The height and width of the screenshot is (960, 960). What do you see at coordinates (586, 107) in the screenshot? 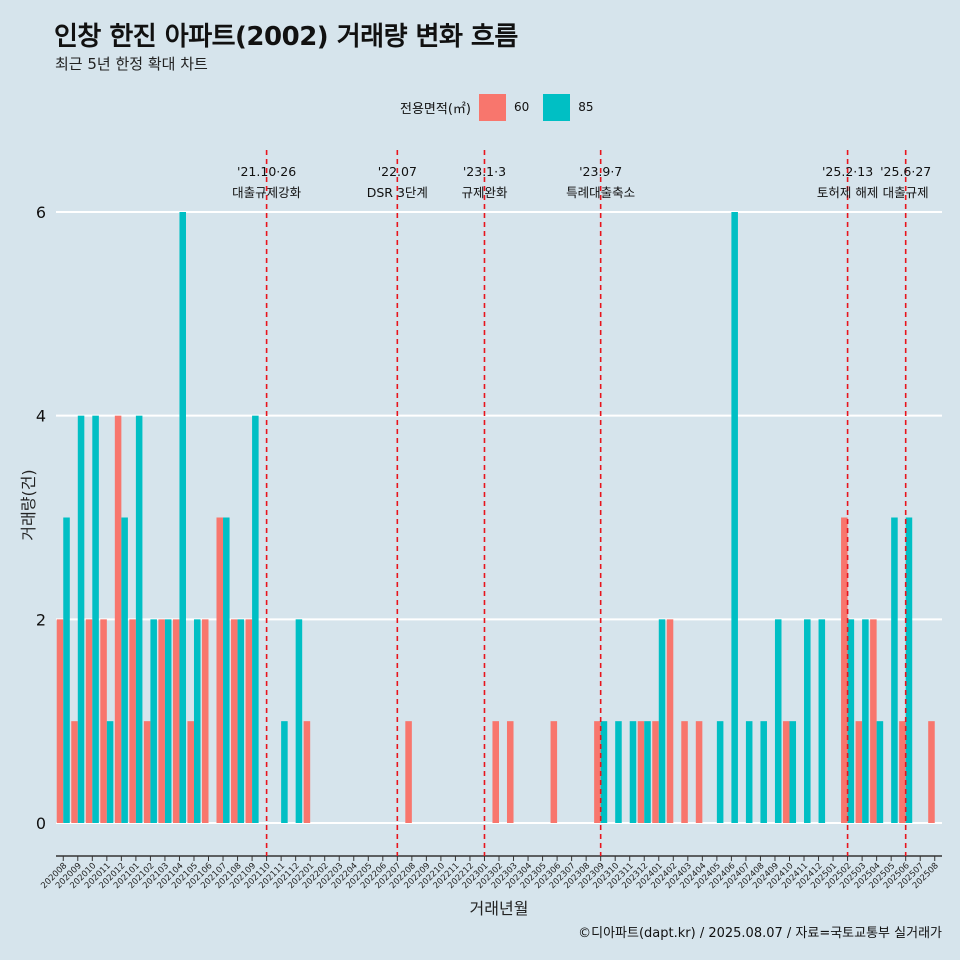
I see `legend-label-85: 85` at bounding box center [586, 107].